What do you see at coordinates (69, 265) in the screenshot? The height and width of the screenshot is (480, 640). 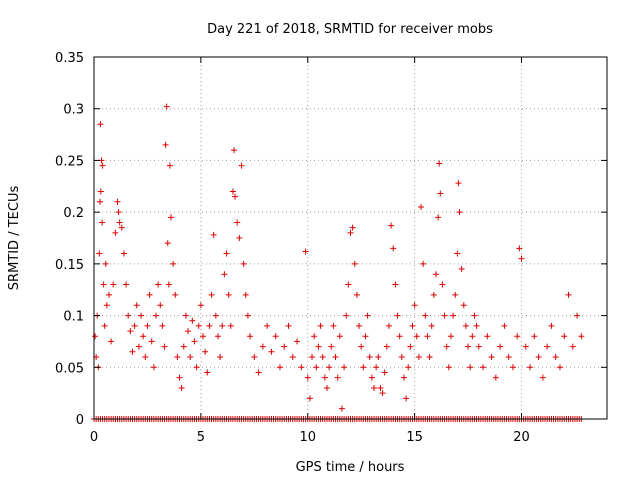 I see `y-tick-label: 0.15` at bounding box center [69, 265].